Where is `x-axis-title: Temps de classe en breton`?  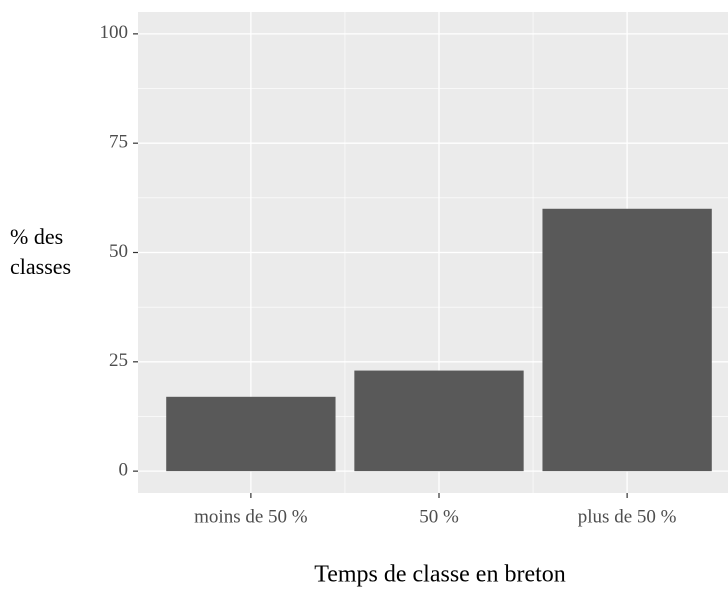 x-axis-title: Temps de classe en breton is located at coordinates (440, 575).